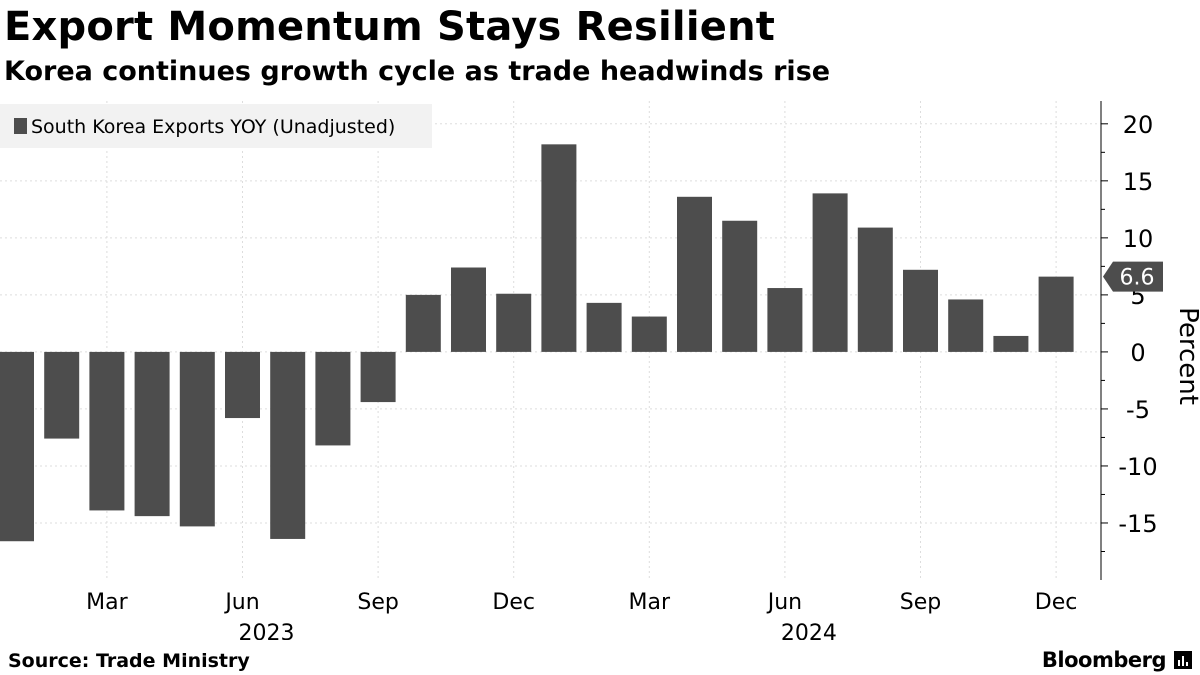  Describe the element at coordinates (20, 126) in the screenshot. I see `legend-swatch` at that location.